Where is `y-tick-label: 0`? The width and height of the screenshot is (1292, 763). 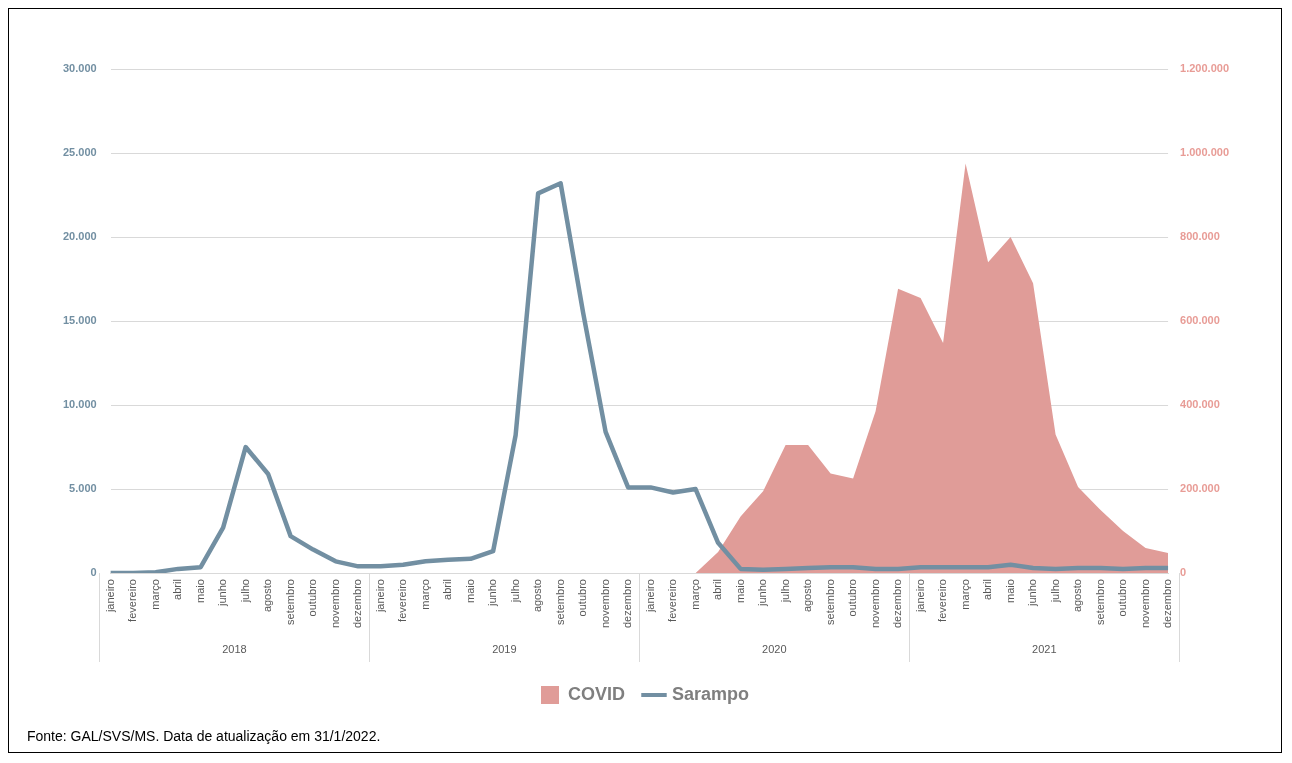
y-tick-label: 0 is located at coordinates (93, 572).